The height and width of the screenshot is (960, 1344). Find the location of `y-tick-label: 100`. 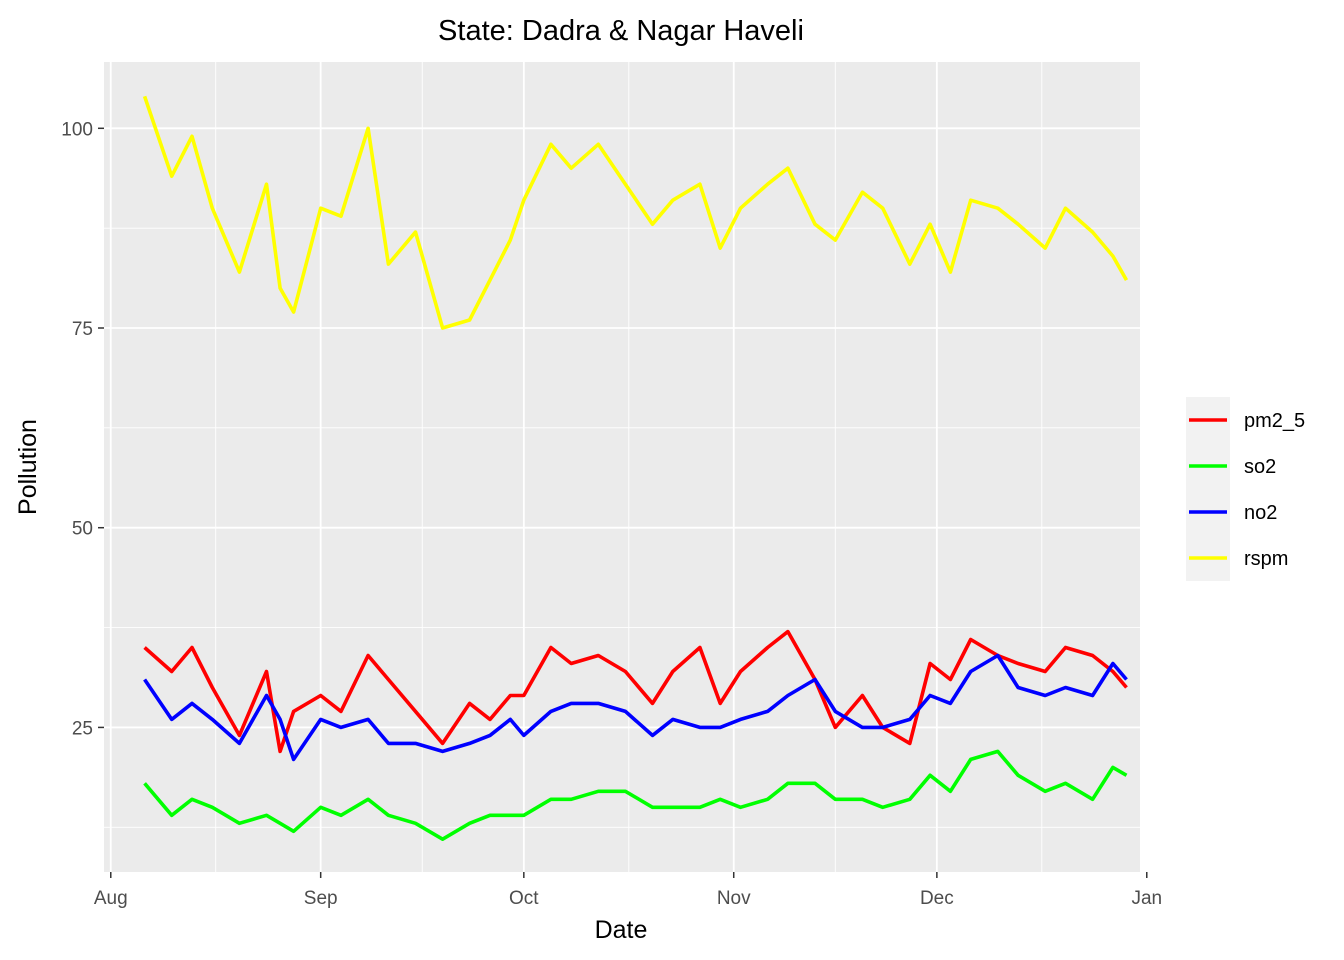

y-tick-label: 100 is located at coordinates (77, 129).